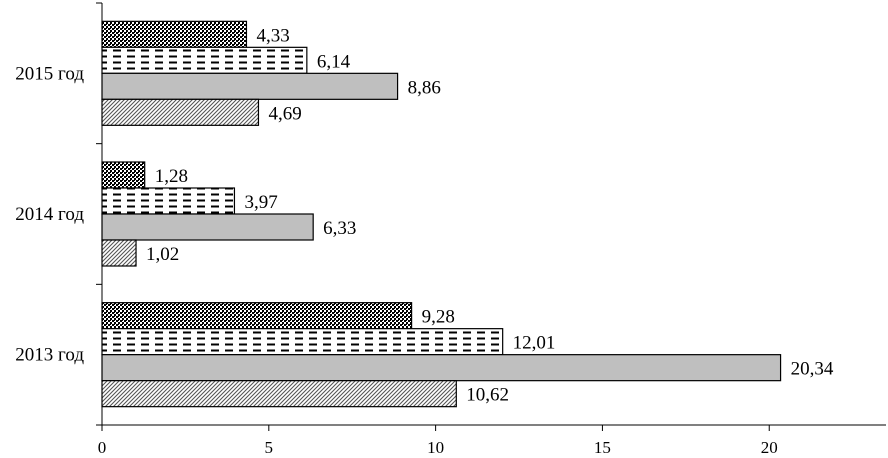 The height and width of the screenshot is (458, 888). I want to click on data-label: 1,28, so click(171, 176).